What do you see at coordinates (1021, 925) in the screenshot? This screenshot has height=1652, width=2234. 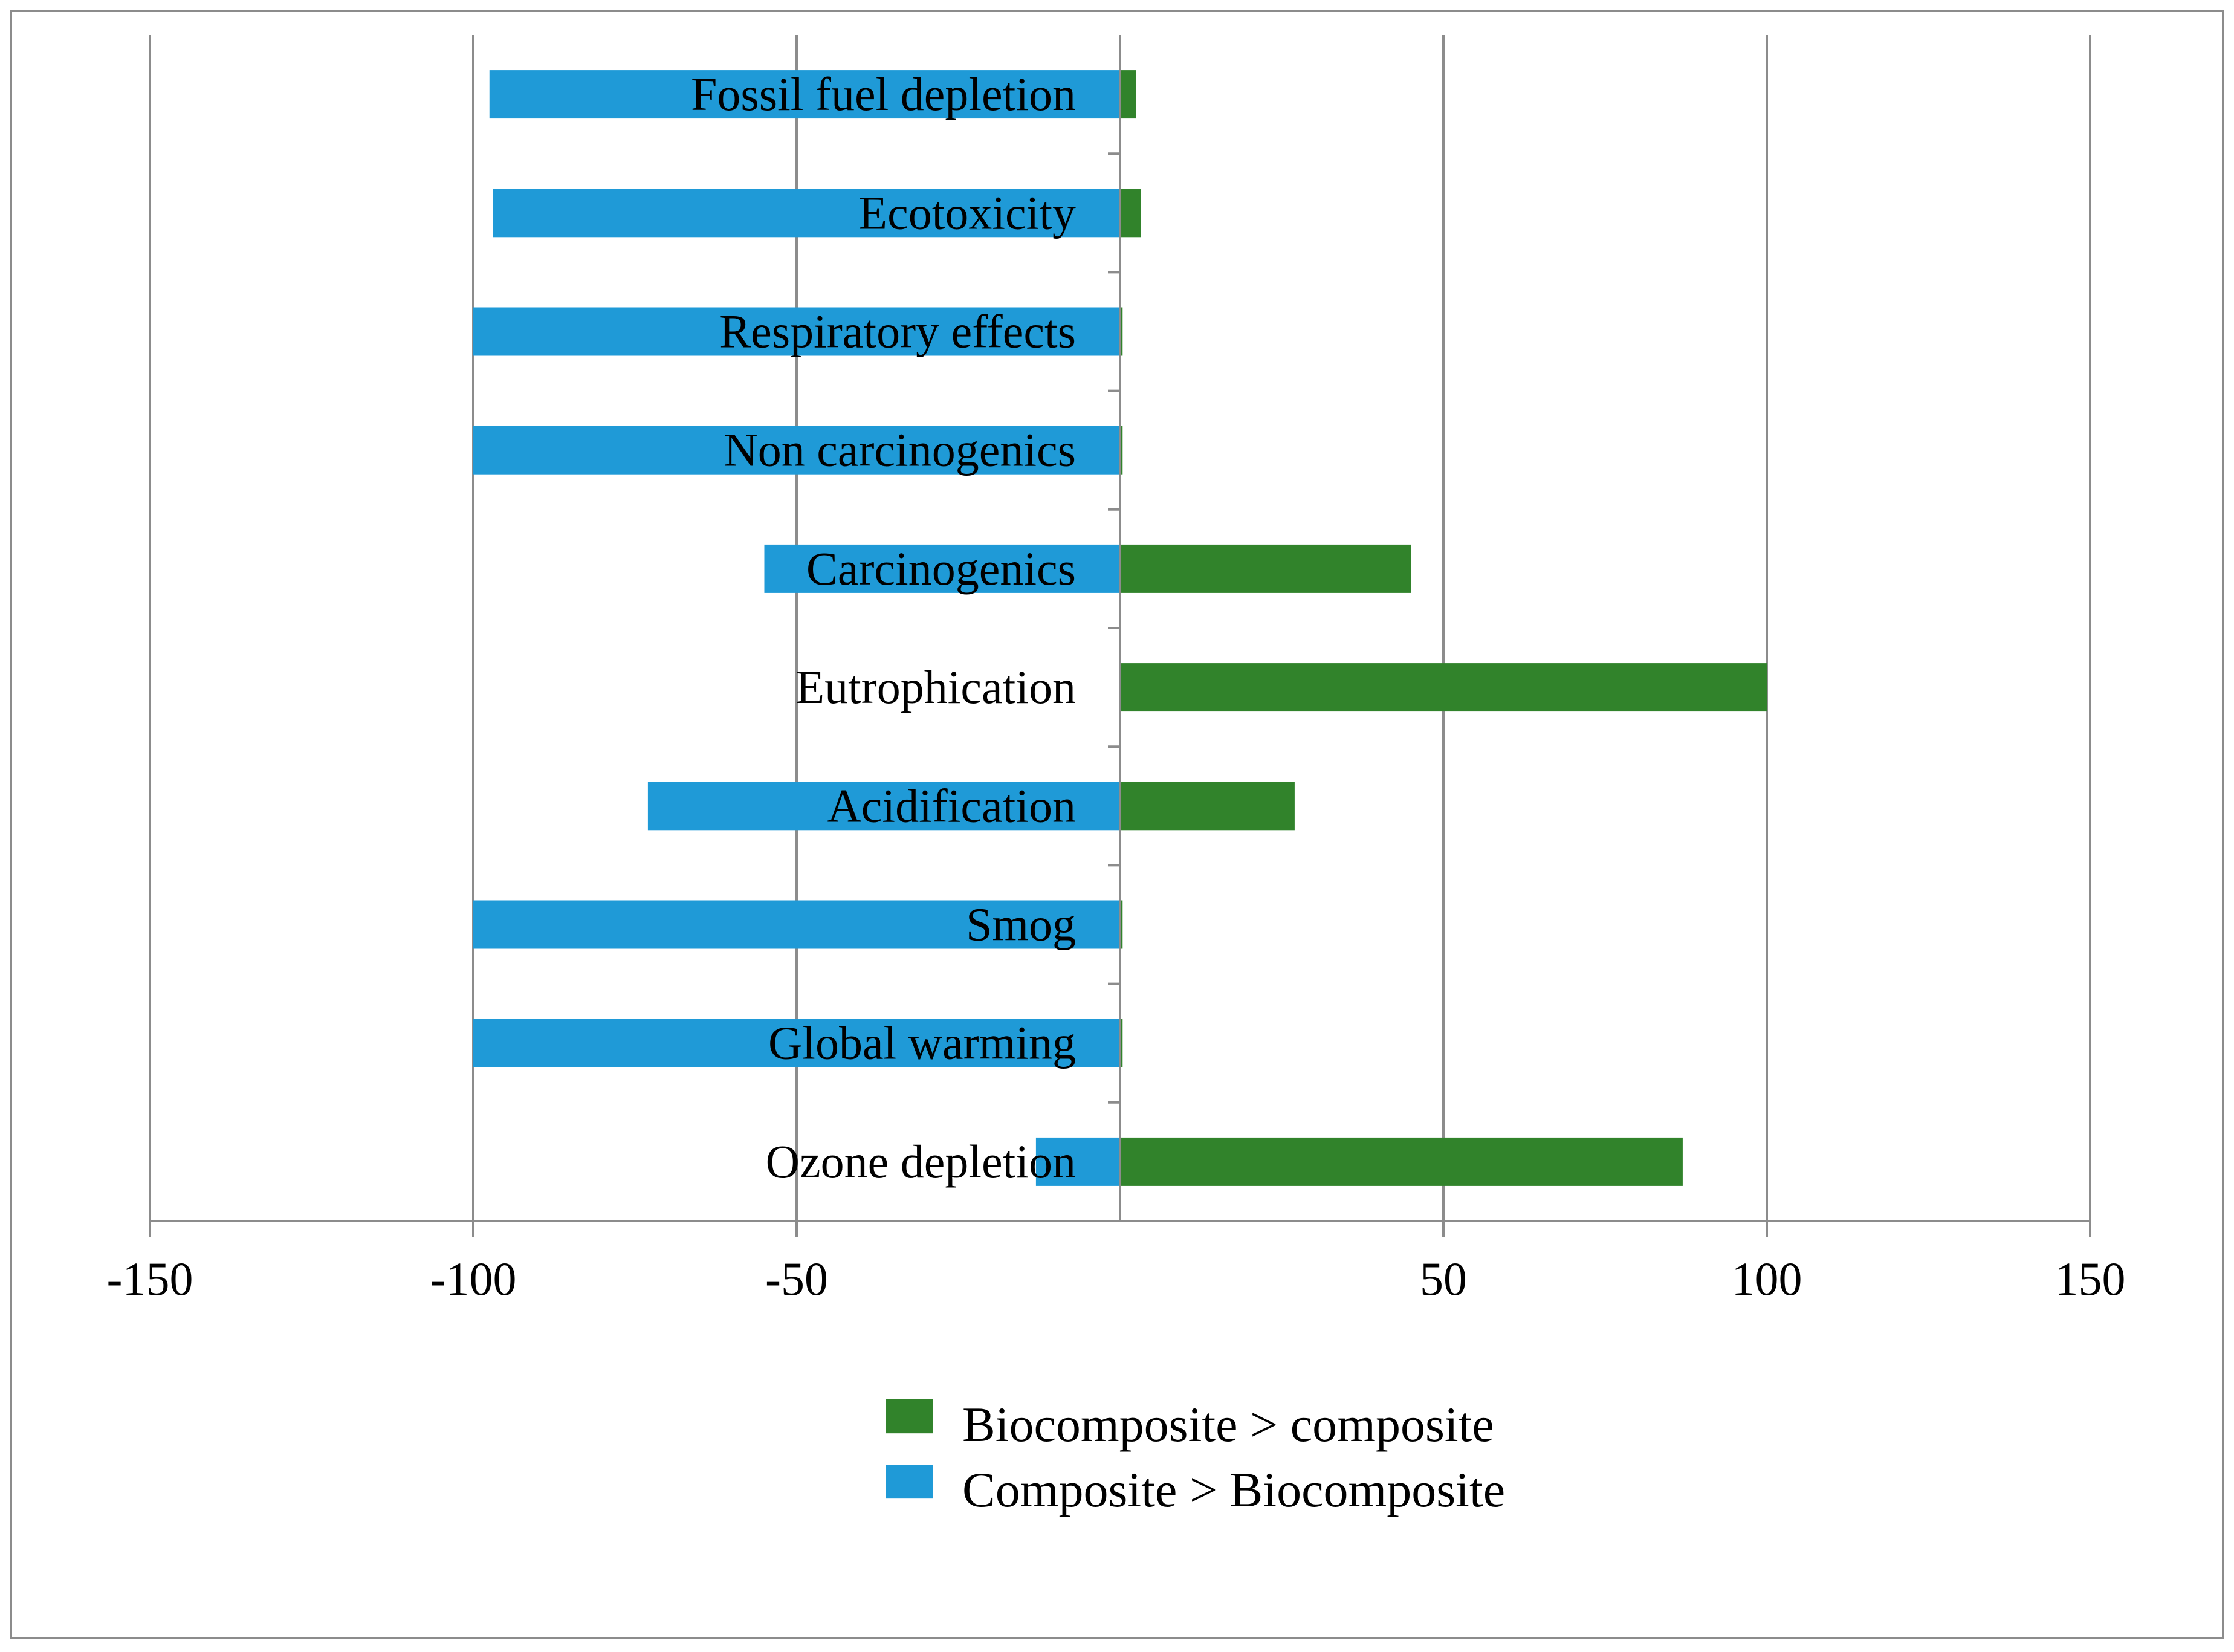 I see `category-label-7: Smog` at bounding box center [1021, 925].